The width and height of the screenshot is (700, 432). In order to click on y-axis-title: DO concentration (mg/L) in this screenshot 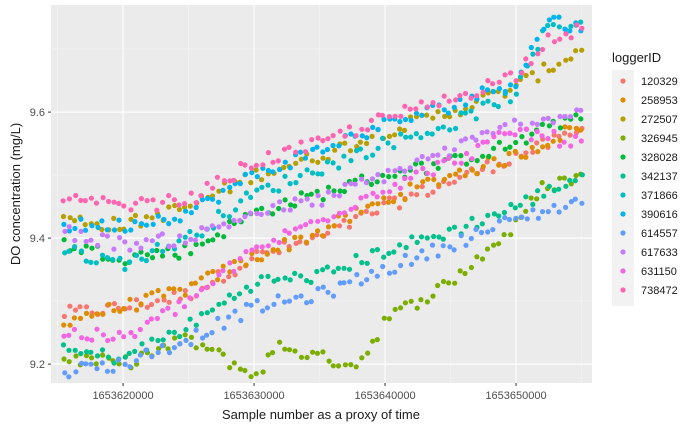, I will do `click(15, 194)`.